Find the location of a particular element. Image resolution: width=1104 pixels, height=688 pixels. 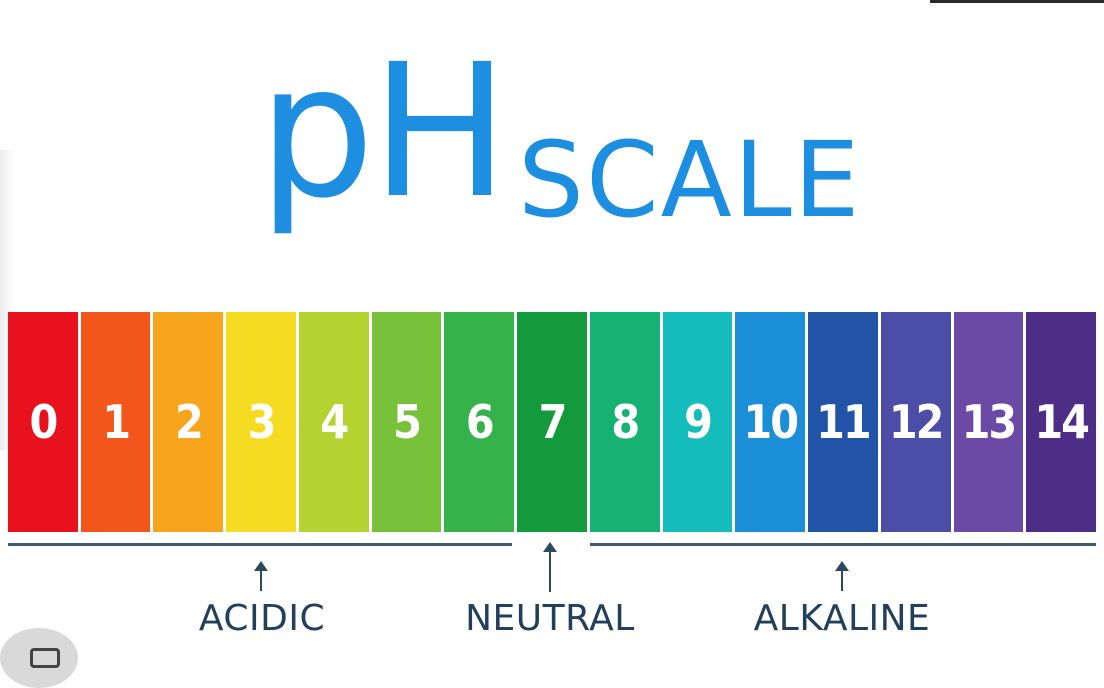

ph-cell-4: 4 is located at coordinates (333, 422).